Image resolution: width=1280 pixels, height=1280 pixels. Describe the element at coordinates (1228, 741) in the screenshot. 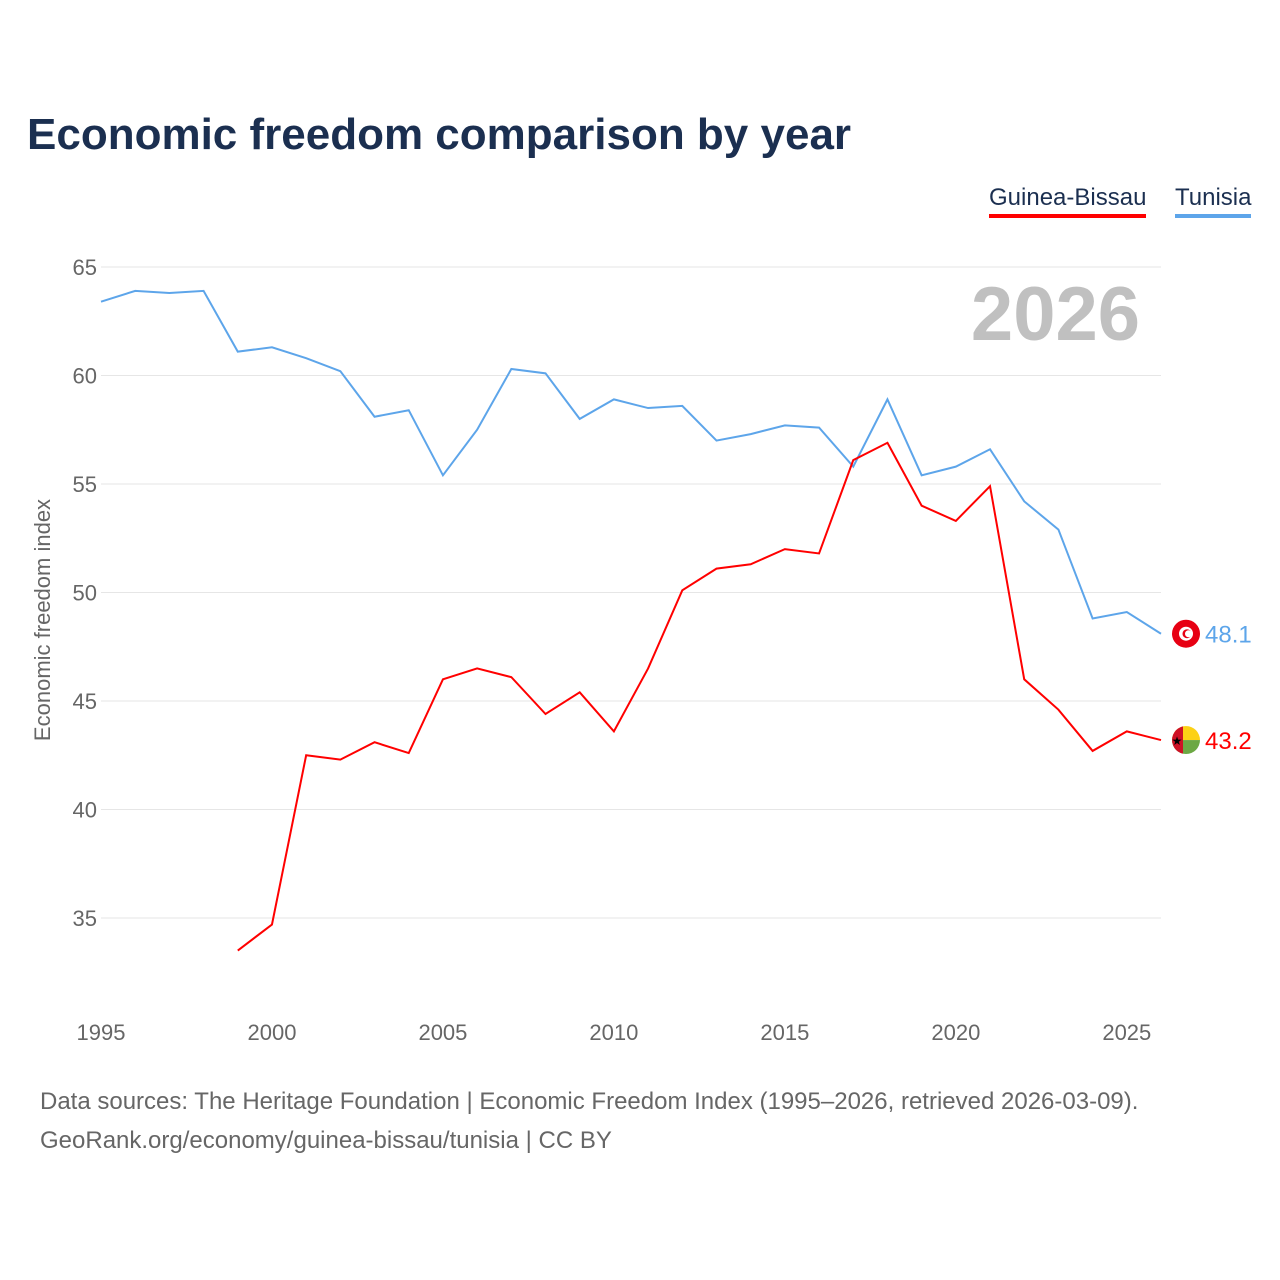

I see `end-value-label: 43.2` at that location.